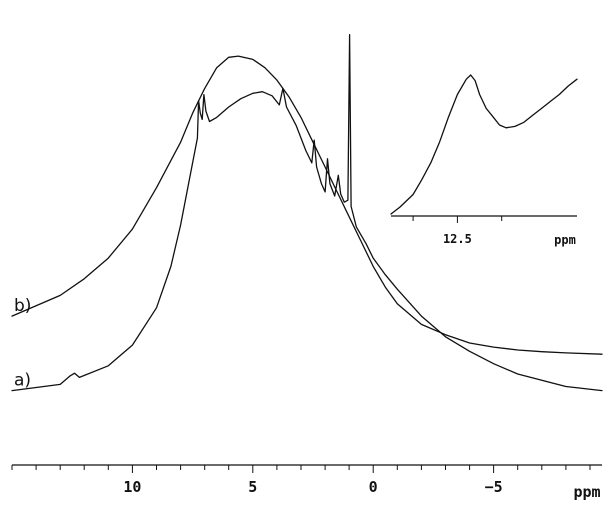 This screenshot has height=505, width=605. What do you see at coordinates (252, 487) in the screenshot?
I see `x-tick-label: 5` at bounding box center [252, 487].